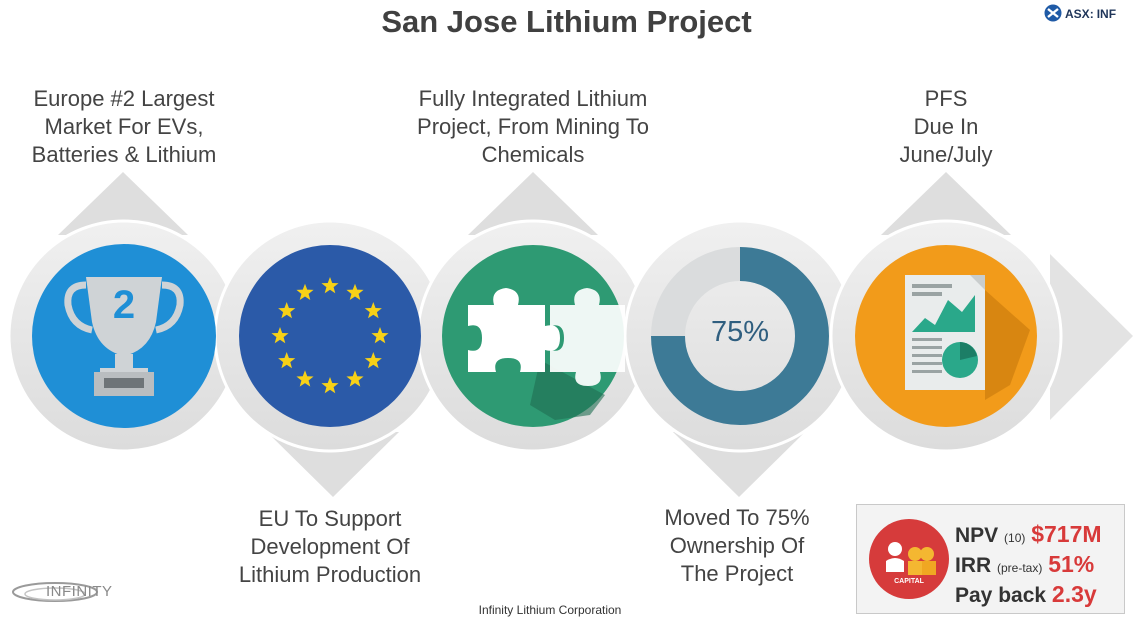 This screenshot has height=624, width=1133. I want to click on donut-chart-icon, so click(740, 336).